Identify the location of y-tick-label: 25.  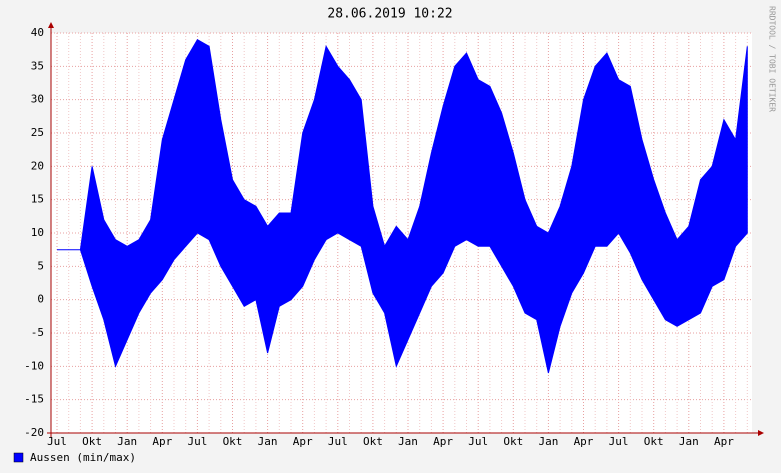
(37, 132).